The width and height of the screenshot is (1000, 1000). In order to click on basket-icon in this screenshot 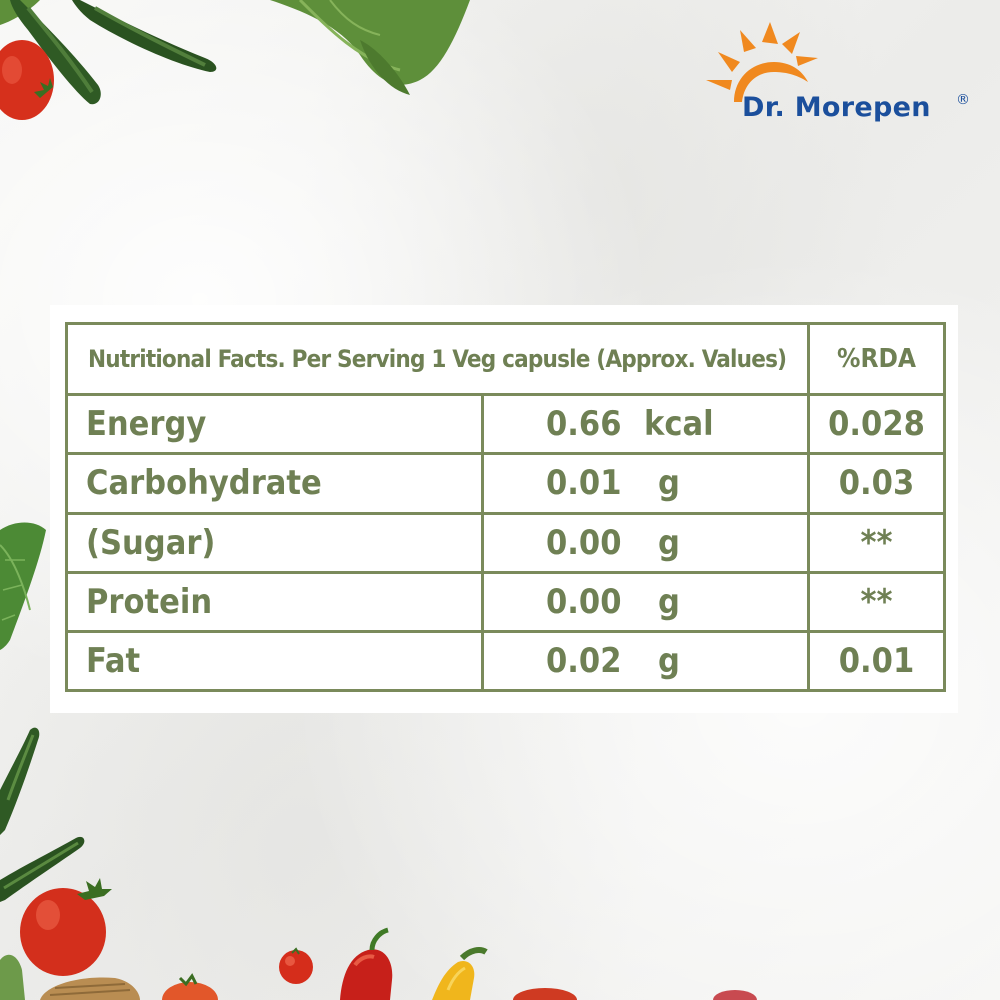, I will do `click(70, 977)`.